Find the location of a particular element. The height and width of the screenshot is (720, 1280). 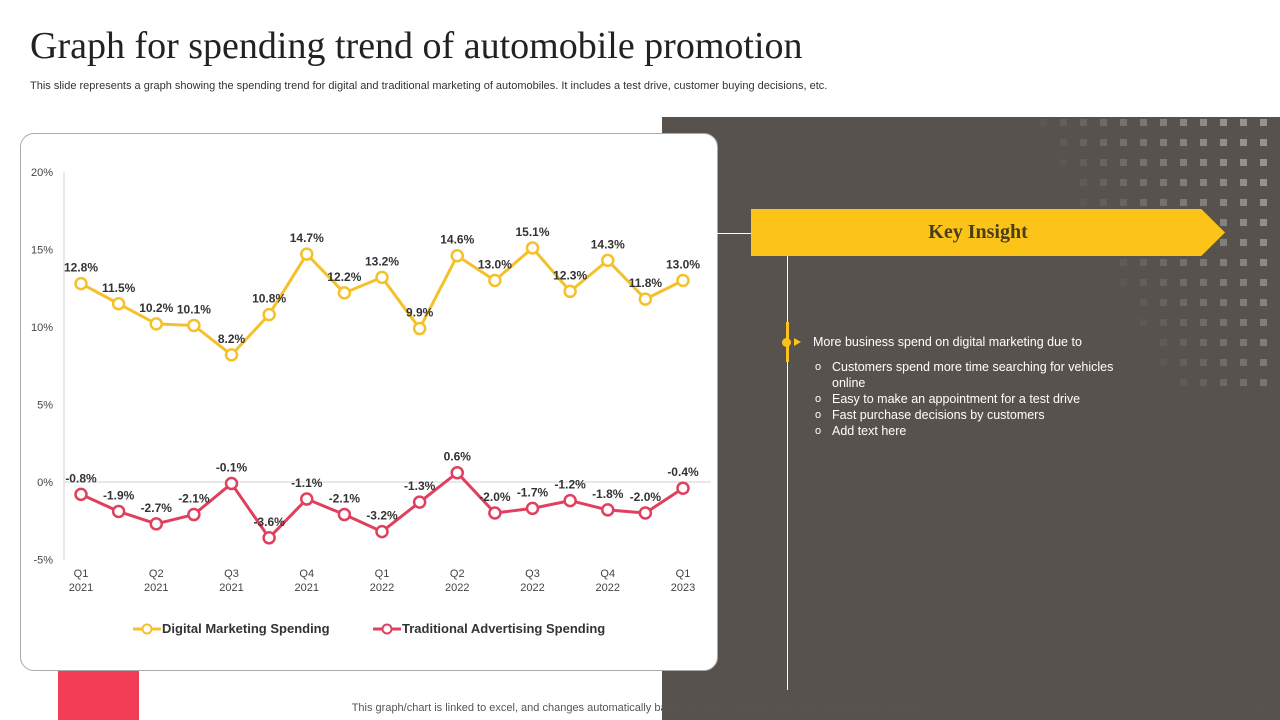

y-tick-label: 5% is located at coordinates (45, 406).